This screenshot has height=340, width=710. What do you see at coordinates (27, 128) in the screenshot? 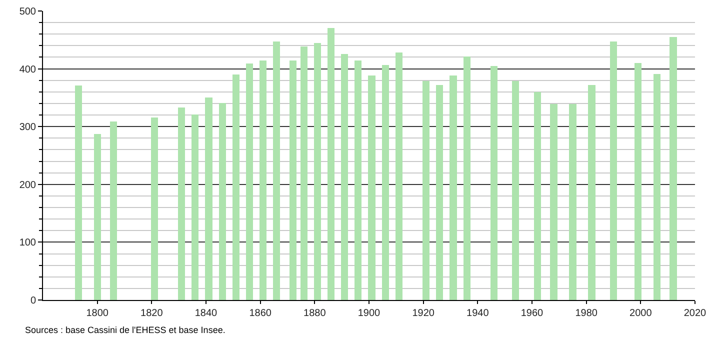
I see `y-tick-label: 300` at bounding box center [27, 128].